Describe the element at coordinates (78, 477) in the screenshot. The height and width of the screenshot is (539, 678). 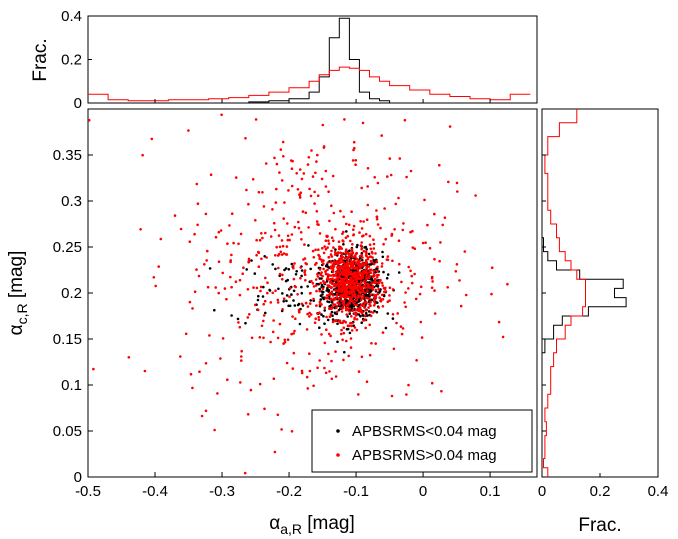
I see `scatter-ytick-label: 0` at that location.